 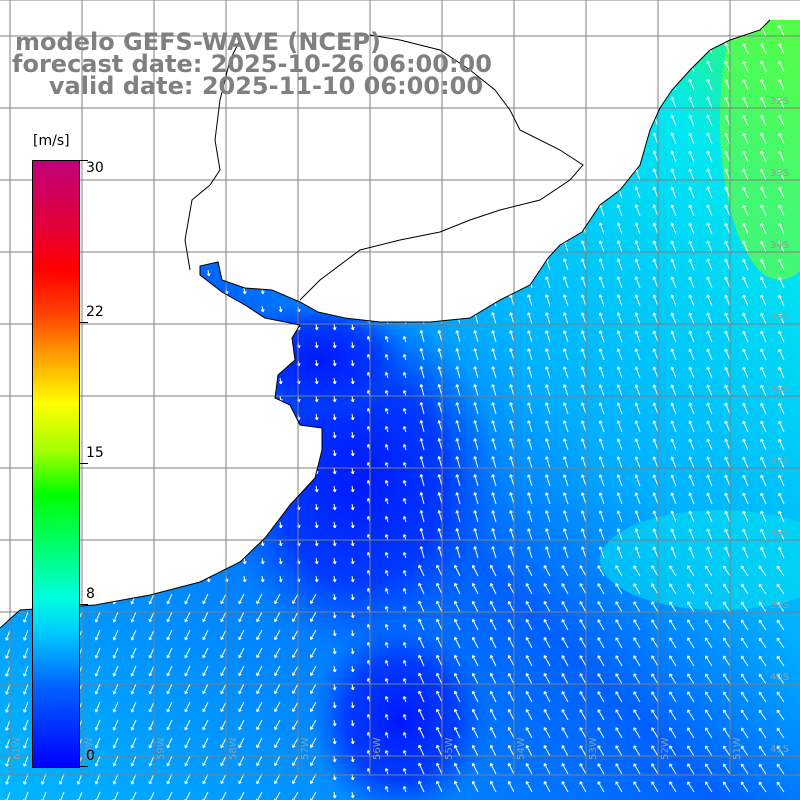 I want to click on colorbar-tick, so click(x=84, y=322).